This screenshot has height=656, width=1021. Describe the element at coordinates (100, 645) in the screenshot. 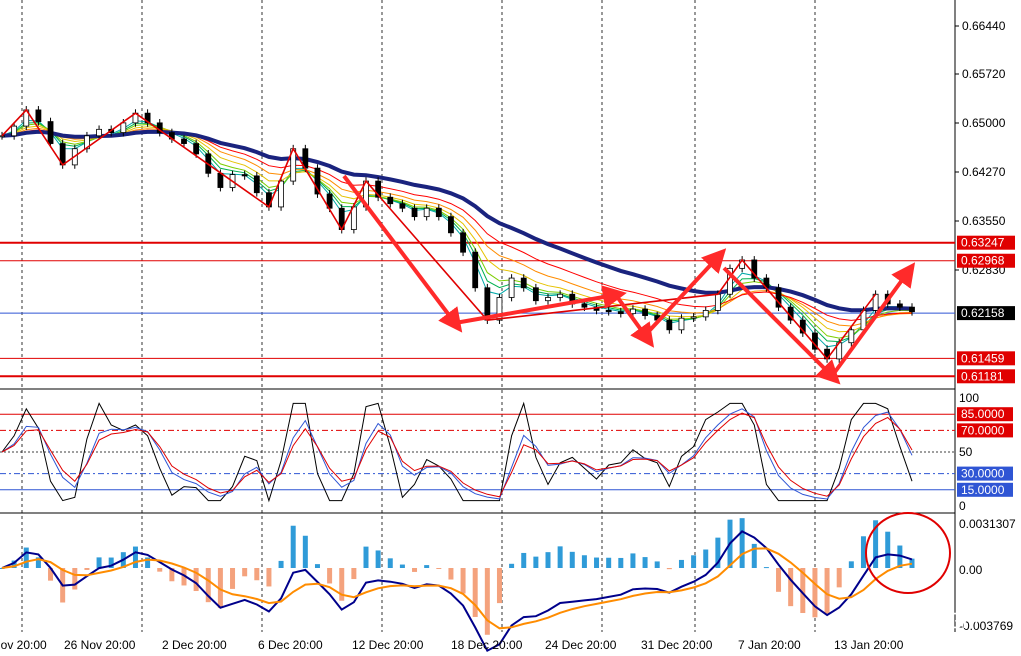

I see `time-tick-label: 26 Nov 20:00` at that location.